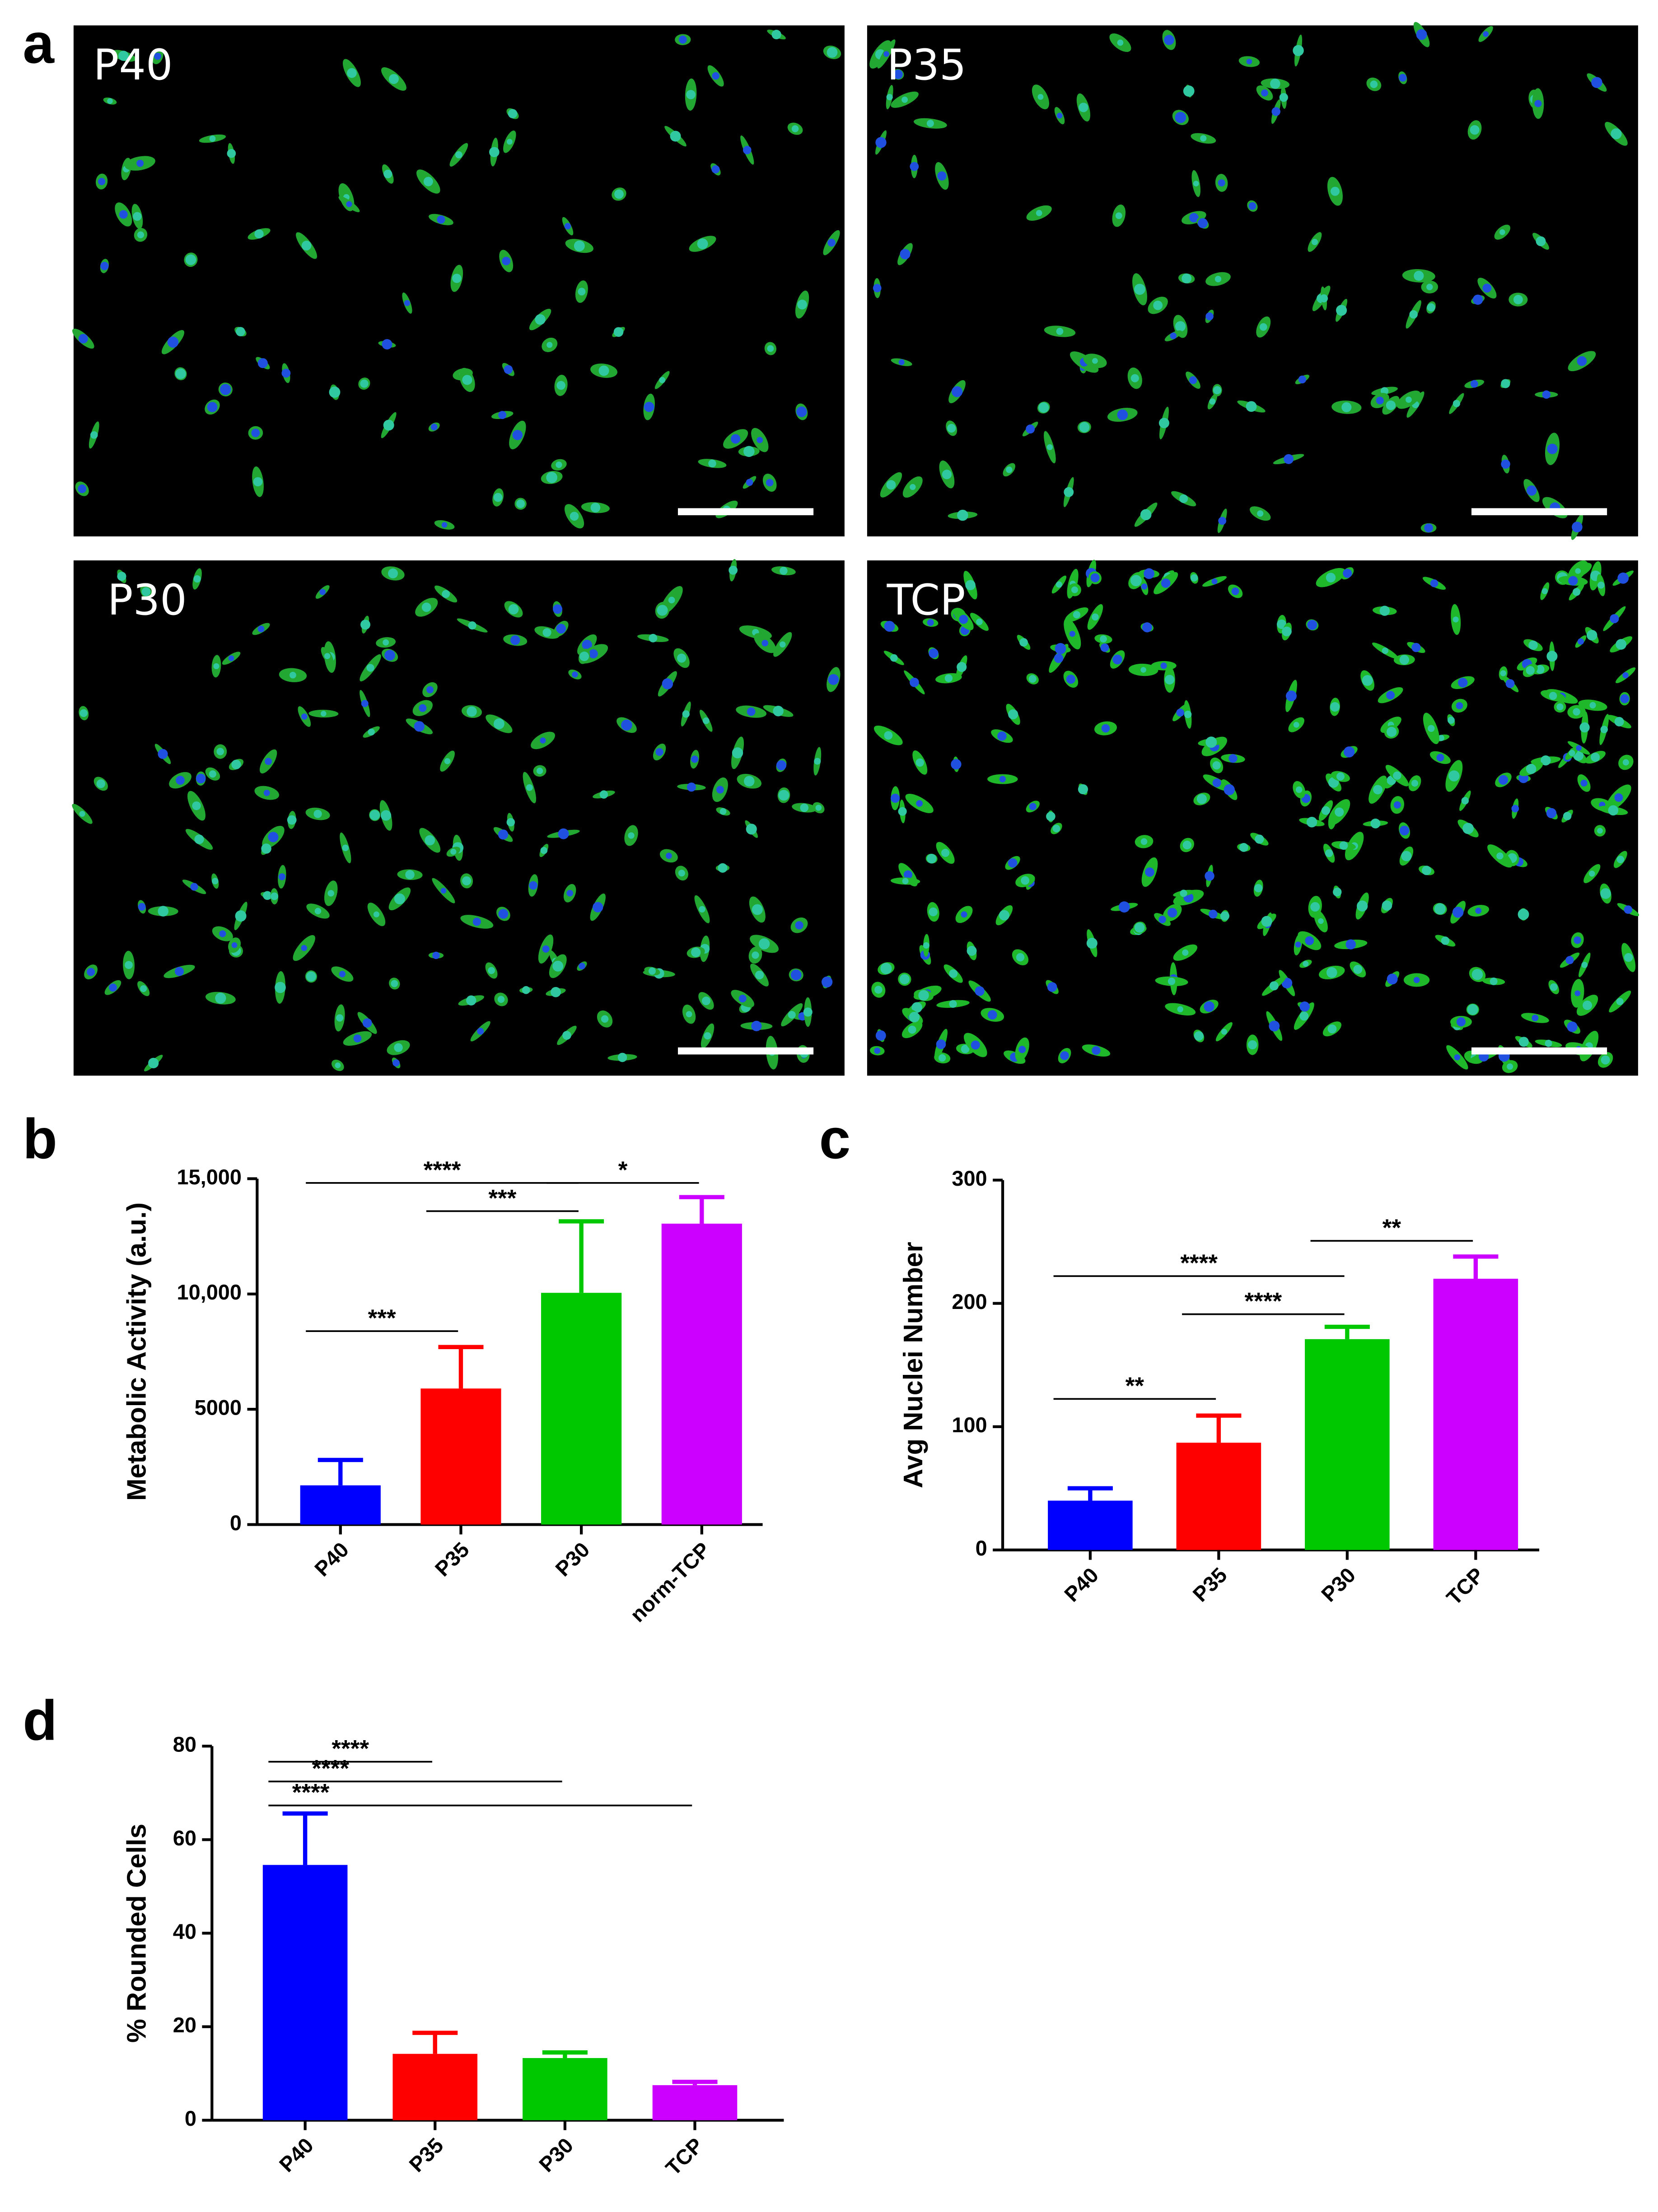  I want to click on y-axis-label: Avg Nuclei Number, so click(913, 1365).